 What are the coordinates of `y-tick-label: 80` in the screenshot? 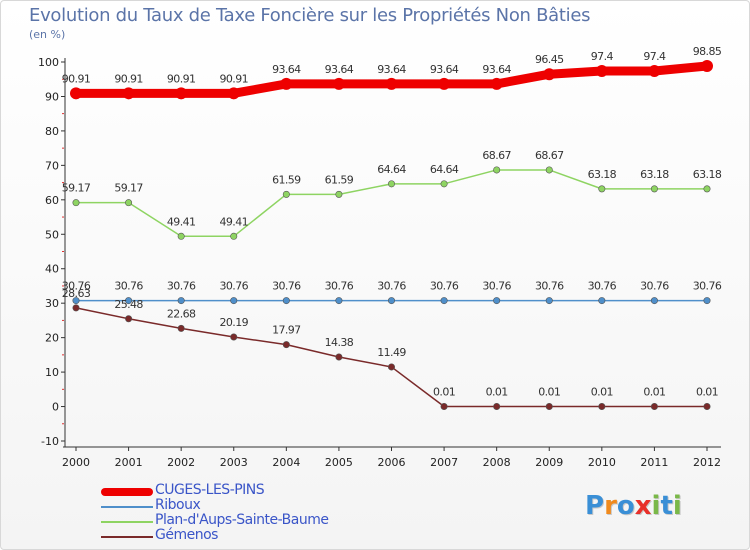 It's located at (52, 131).